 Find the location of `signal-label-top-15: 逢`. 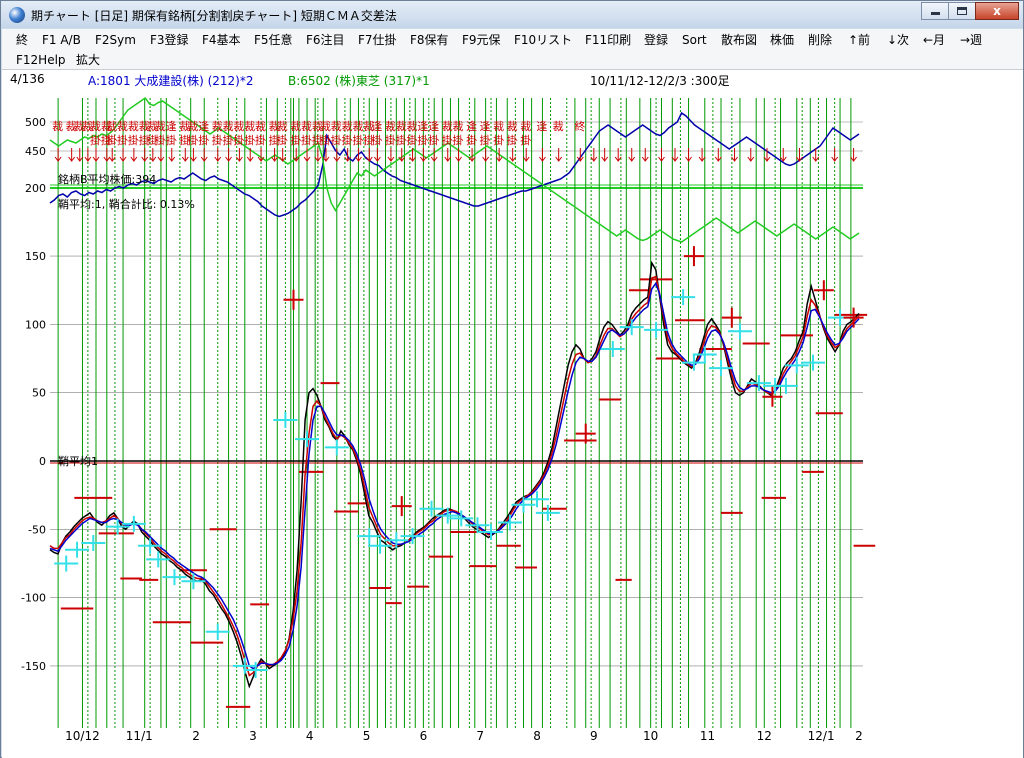

signal-label-top-15: 逢 is located at coordinates (203, 126).